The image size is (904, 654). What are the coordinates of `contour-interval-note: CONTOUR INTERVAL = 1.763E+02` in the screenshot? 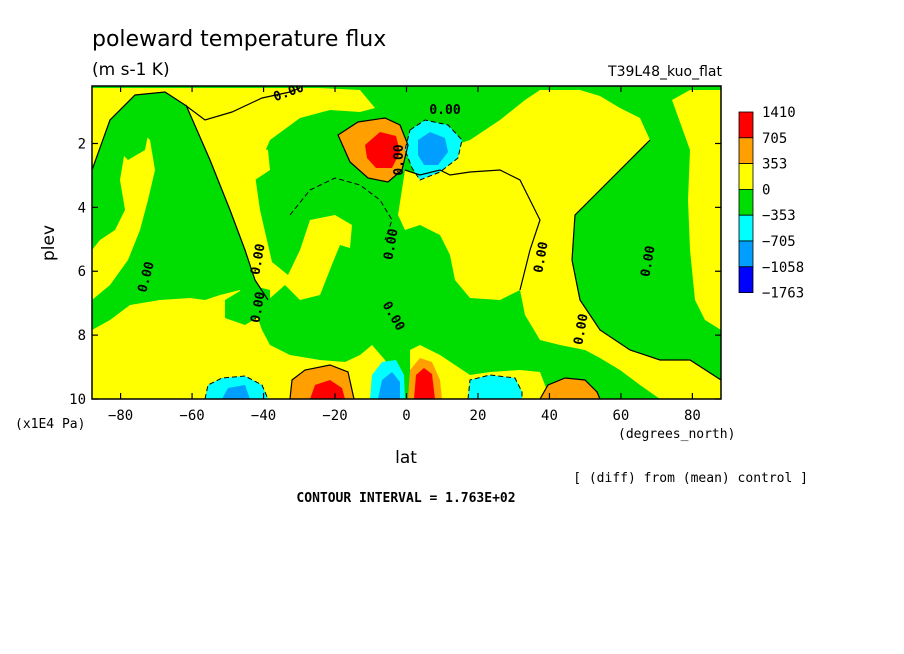 It's located at (405, 498).